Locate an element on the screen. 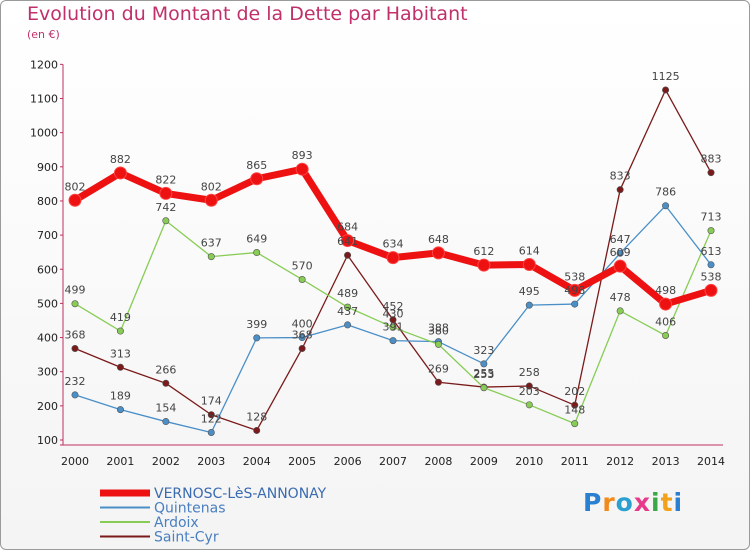 This screenshot has width=750, height=550. data-label: 430 is located at coordinates (393, 313).